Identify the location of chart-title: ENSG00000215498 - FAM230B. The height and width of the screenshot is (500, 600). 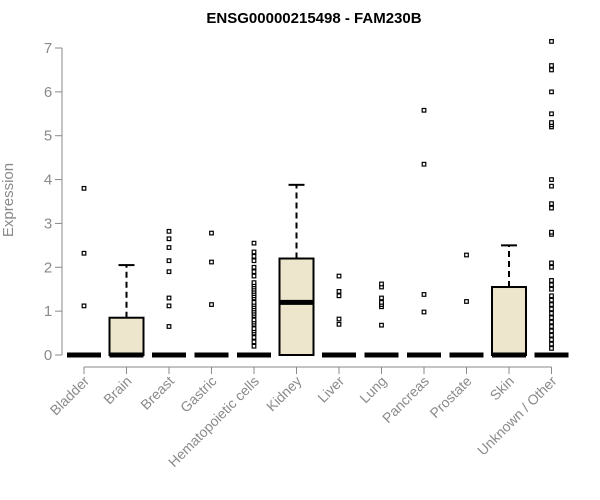
(313, 18).